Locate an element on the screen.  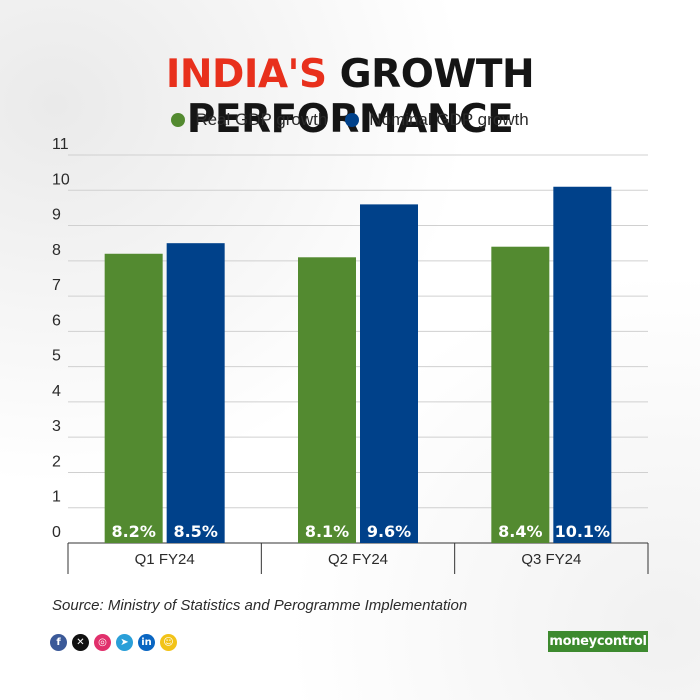
y-tick-label: 0 is located at coordinates (56, 532).